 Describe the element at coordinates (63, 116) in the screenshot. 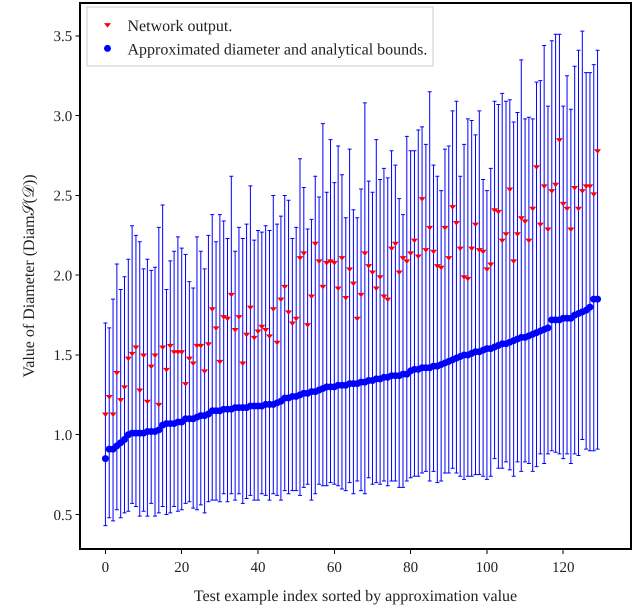

I see `y-tick-label: 3.0` at that location.